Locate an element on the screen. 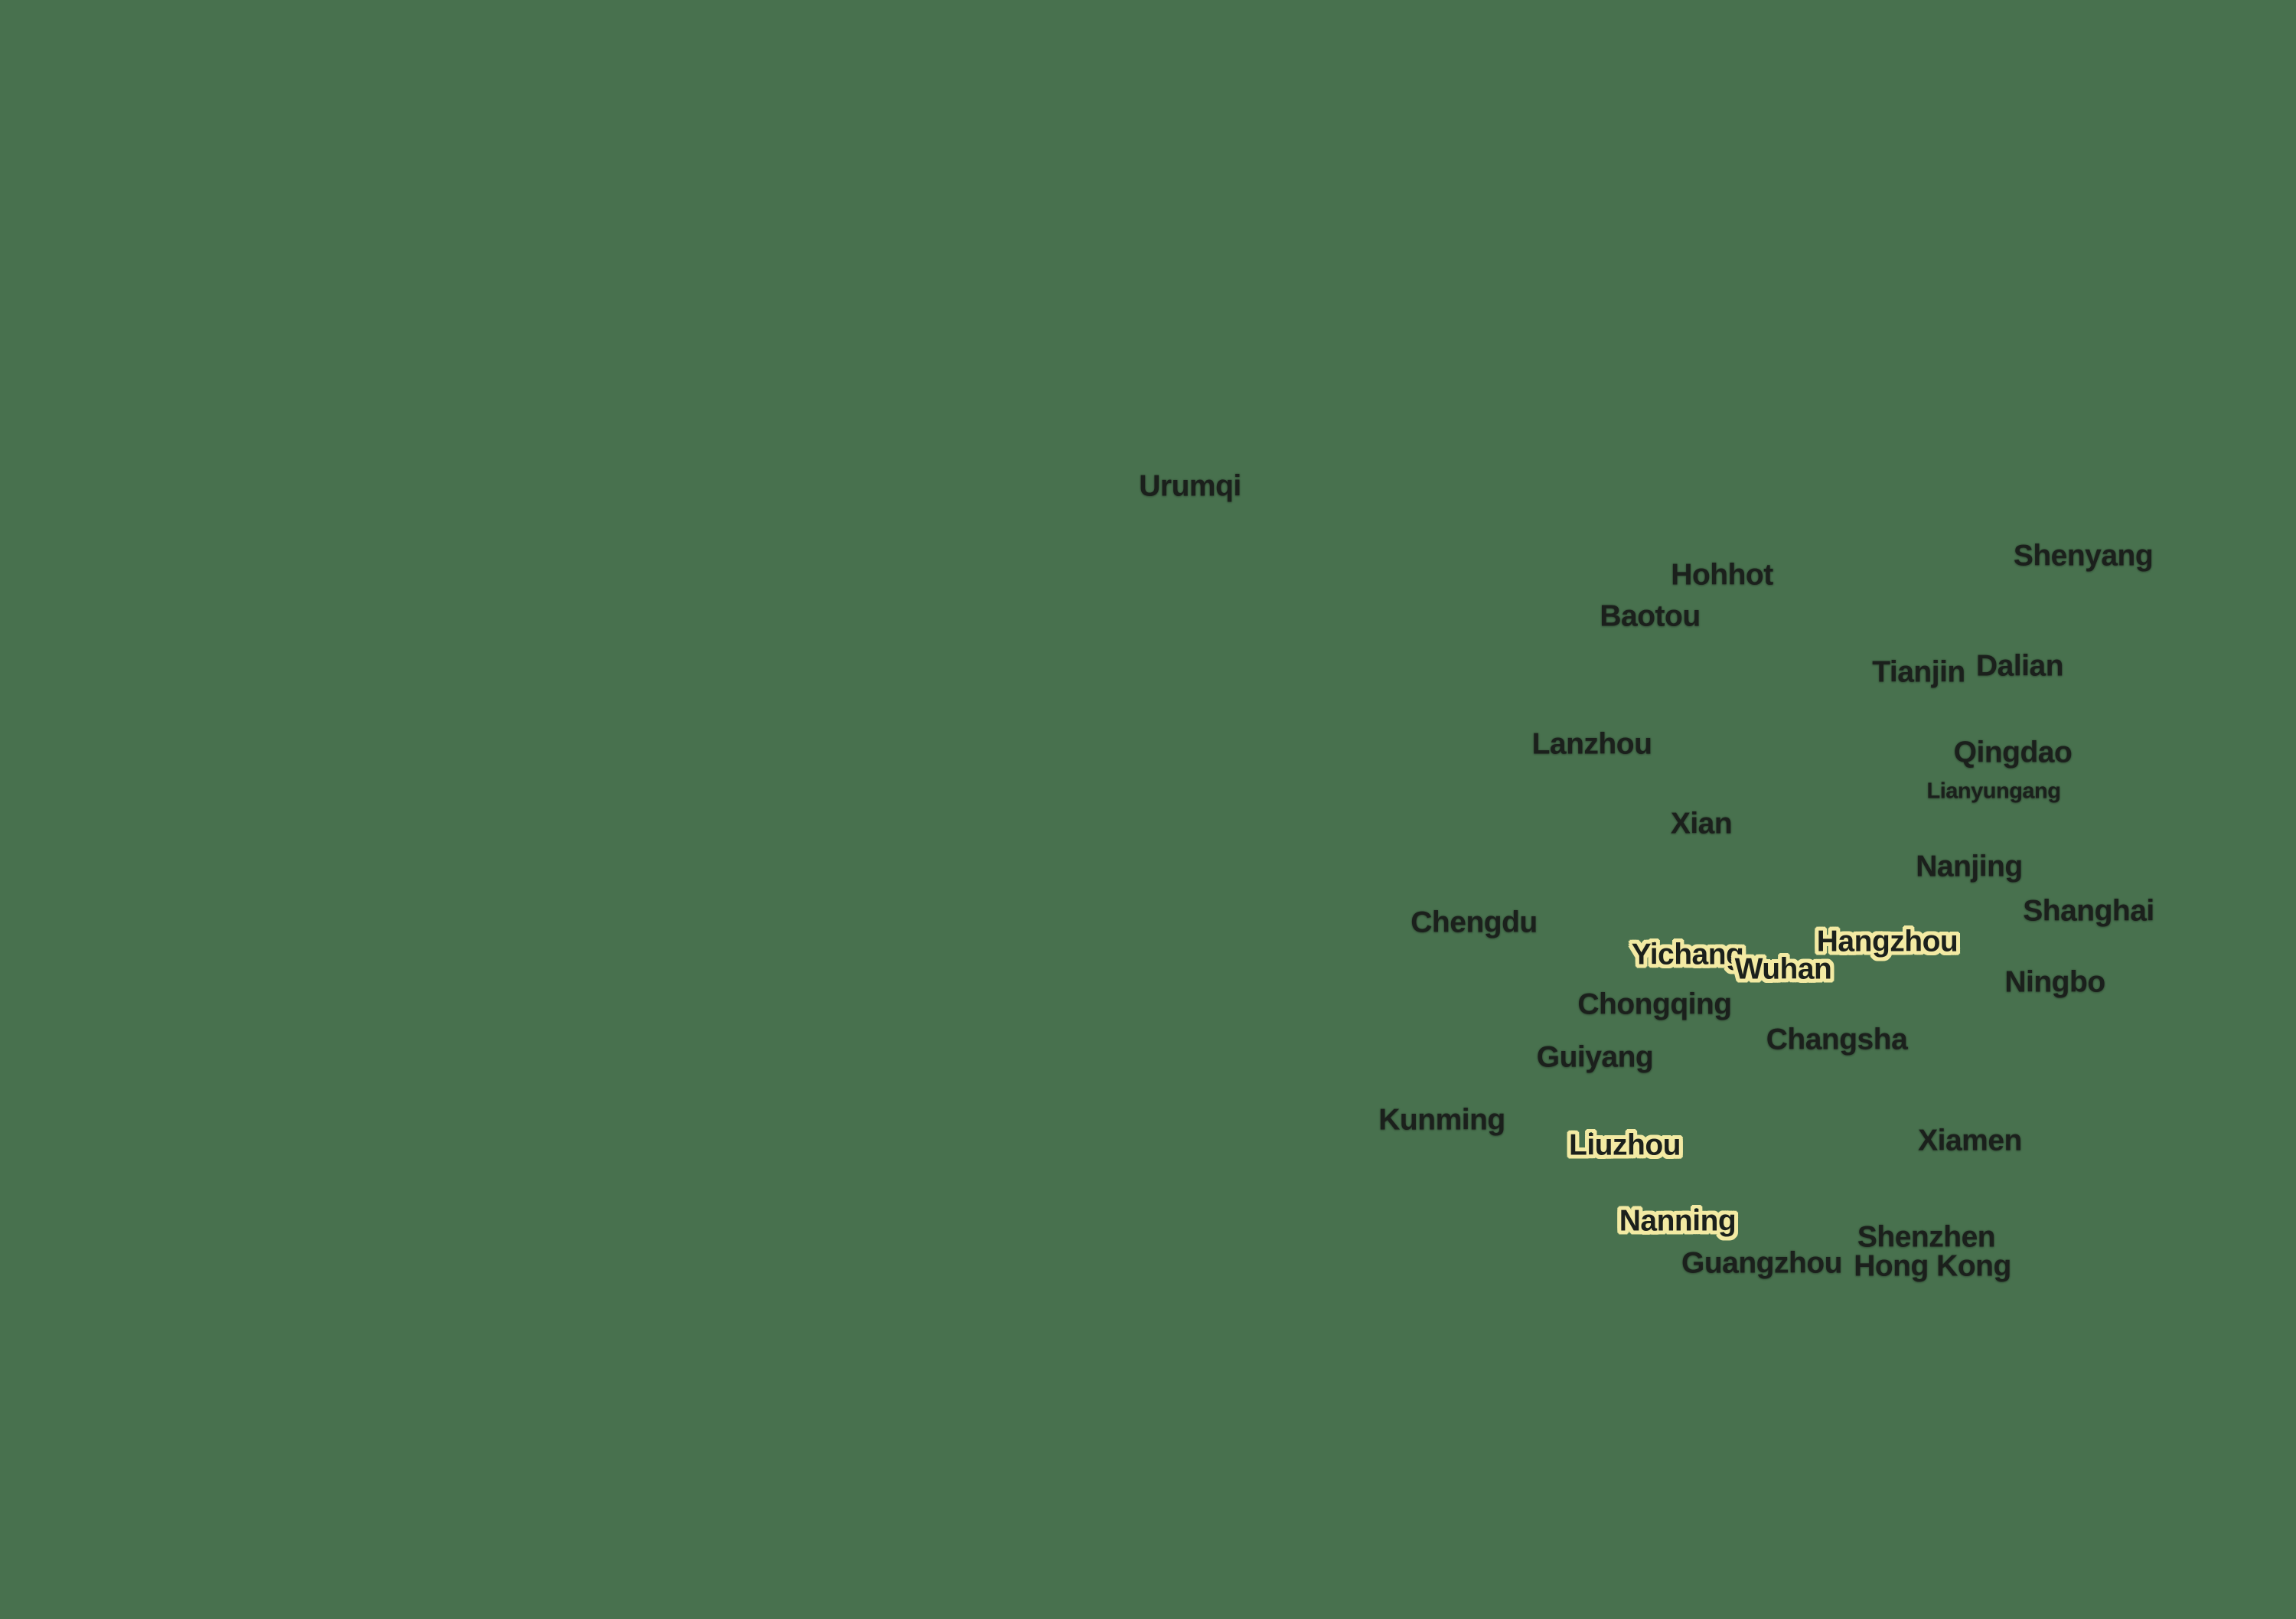 Image resolution: width=2296 pixels, height=1619 pixels. city-label-liuzhou: Liuzhou is located at coordinates (1625, 1145).